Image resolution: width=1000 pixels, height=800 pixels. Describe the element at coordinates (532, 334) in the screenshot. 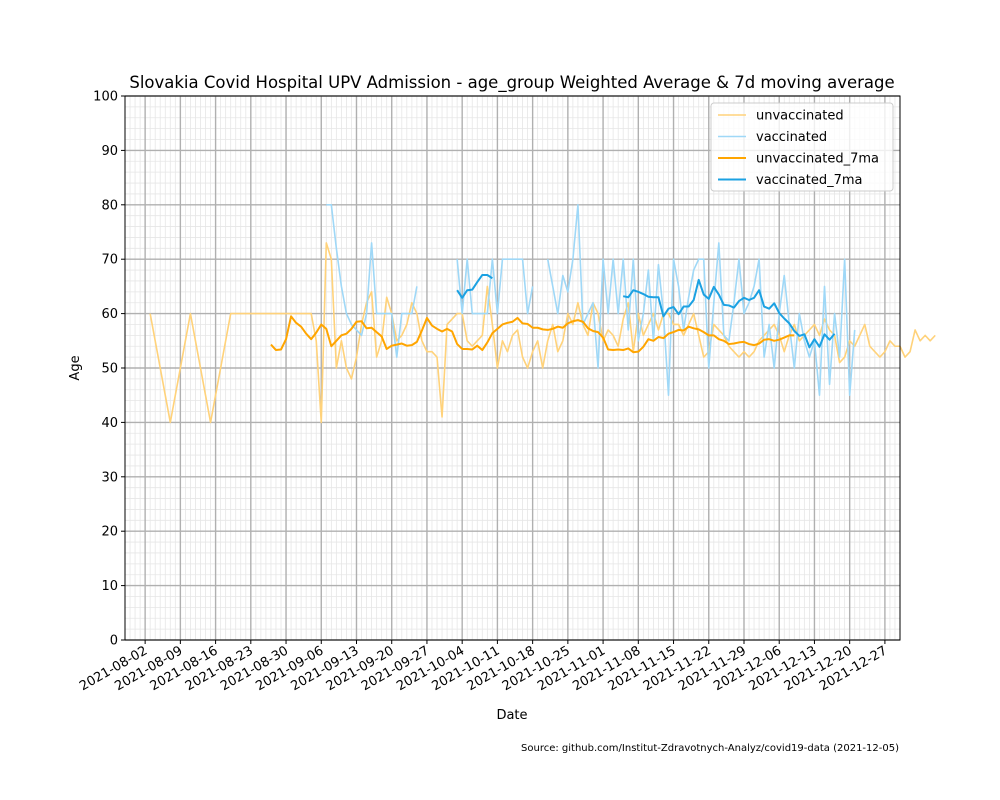

I see `series-line-unvaccinated-7ma` at that location.